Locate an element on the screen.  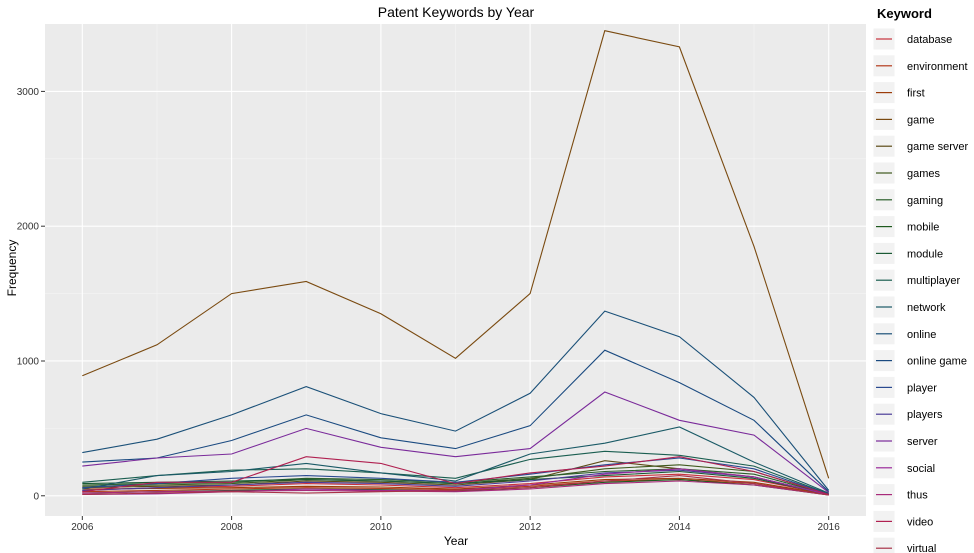
x-tick-label: 2016 is located at coordinates (829, 527).